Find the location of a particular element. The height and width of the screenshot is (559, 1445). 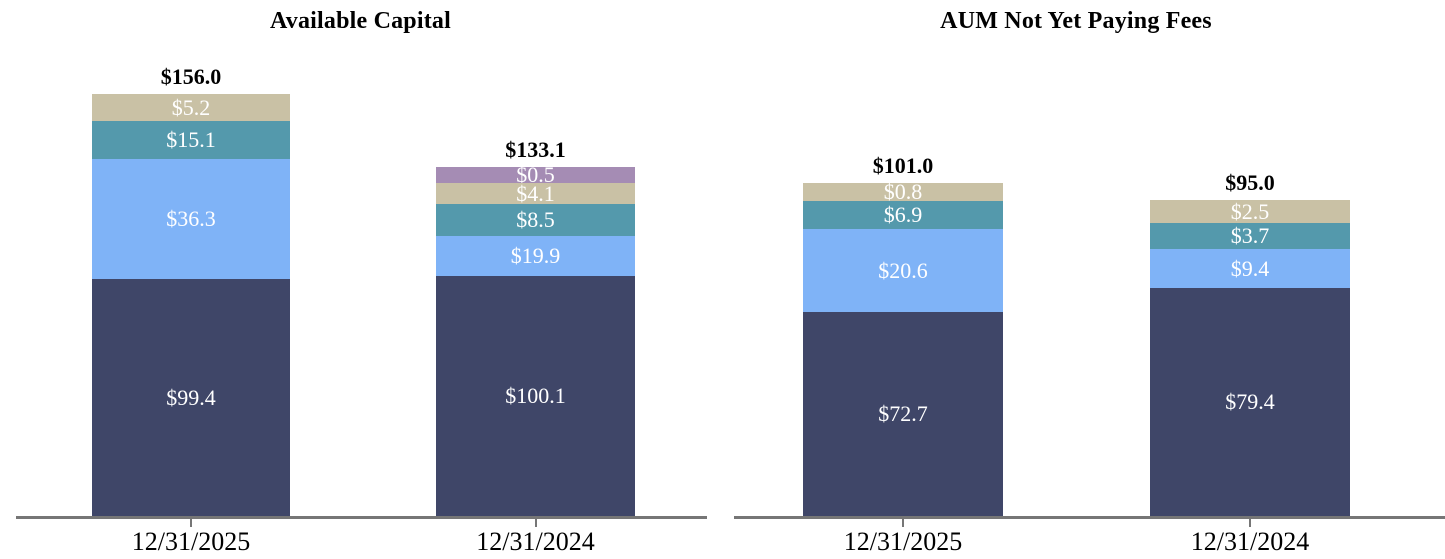

bar-segment: $100.1 is located at coordinates (535, 396).